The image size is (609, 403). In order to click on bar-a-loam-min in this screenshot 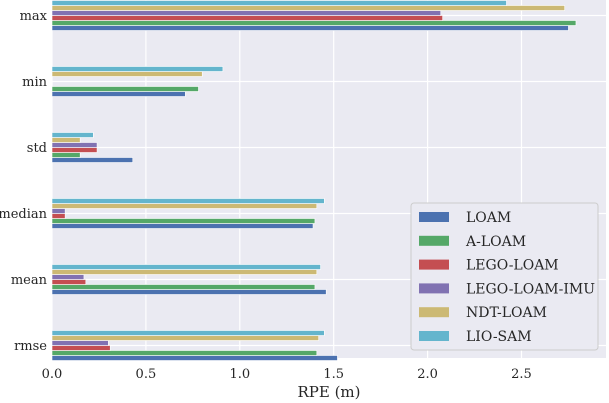, I will do `click(125, 89)`.